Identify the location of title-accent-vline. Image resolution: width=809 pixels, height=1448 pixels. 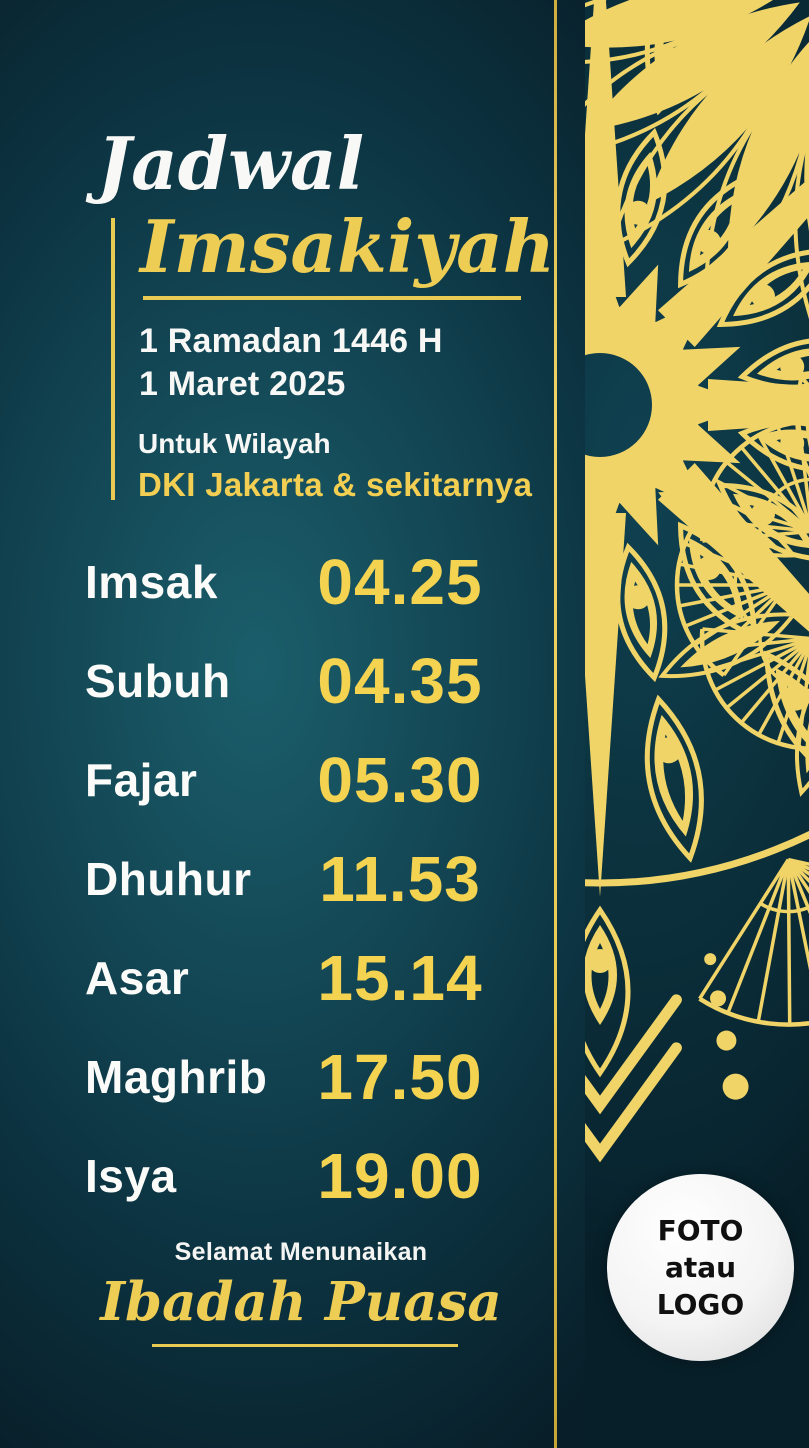
(113, 359).